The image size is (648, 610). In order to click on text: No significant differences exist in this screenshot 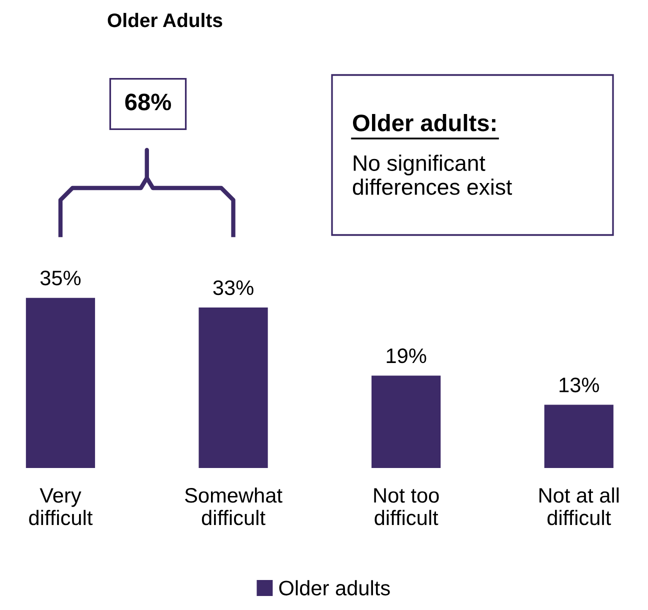, I will do `click(432, 174)`.